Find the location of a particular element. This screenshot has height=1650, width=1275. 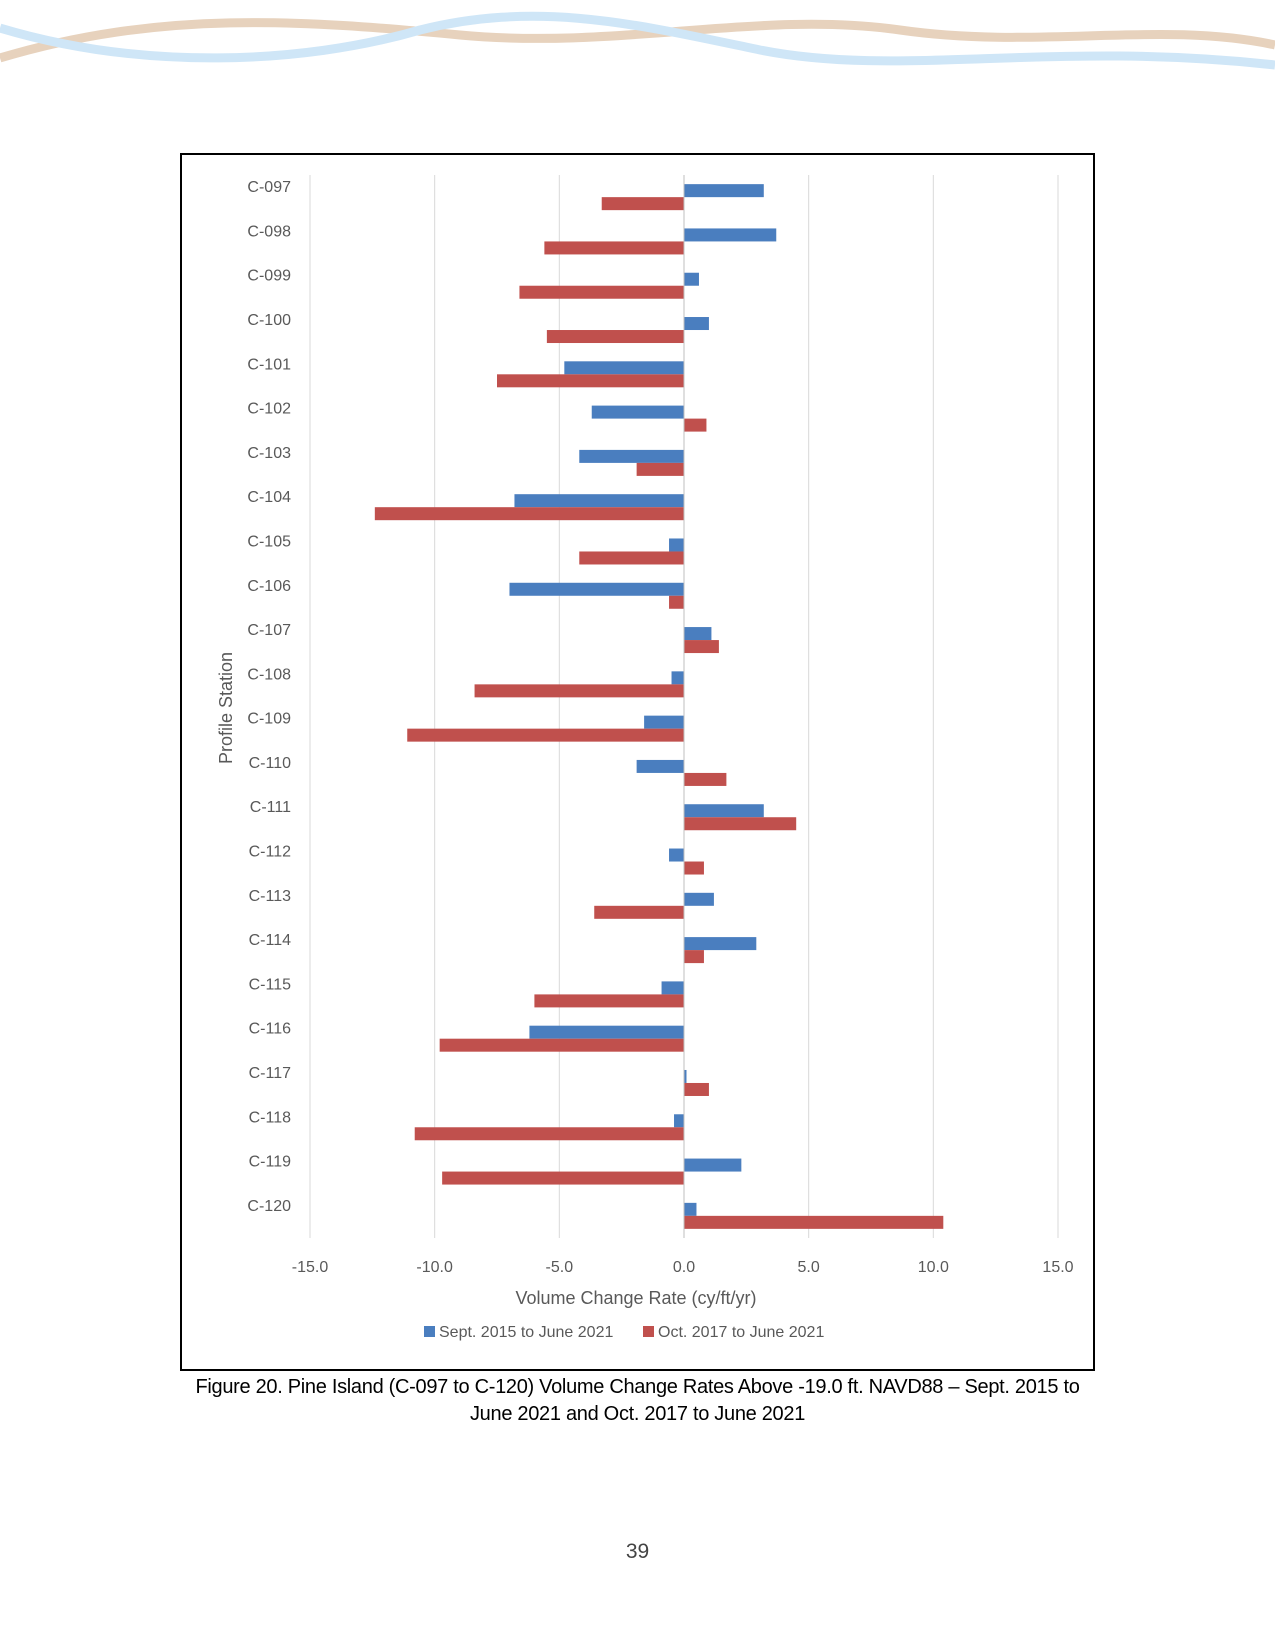

category-label: C-117 is located at coordinates (270, 1073).